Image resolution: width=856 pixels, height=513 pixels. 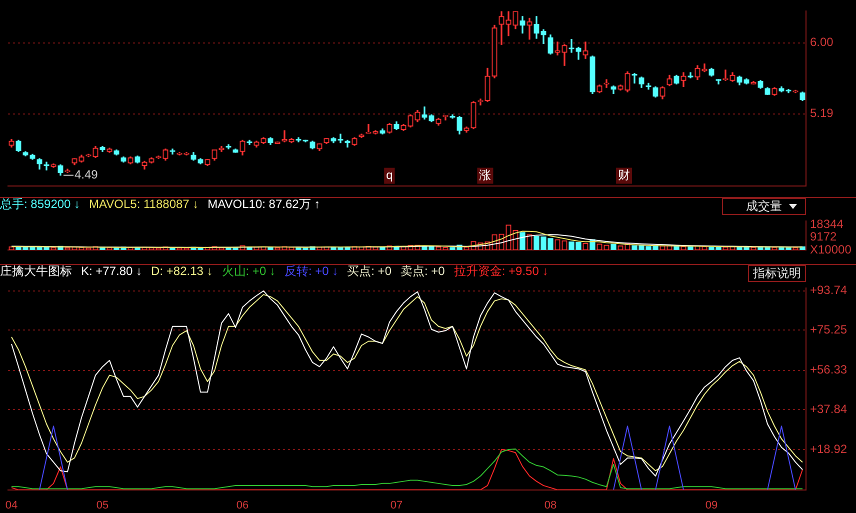 What do you see at coordinates (501, 271) in the screenshot?
I see `text: 拉升资金: +9.50 ↓` at bounding box center [501, 271].